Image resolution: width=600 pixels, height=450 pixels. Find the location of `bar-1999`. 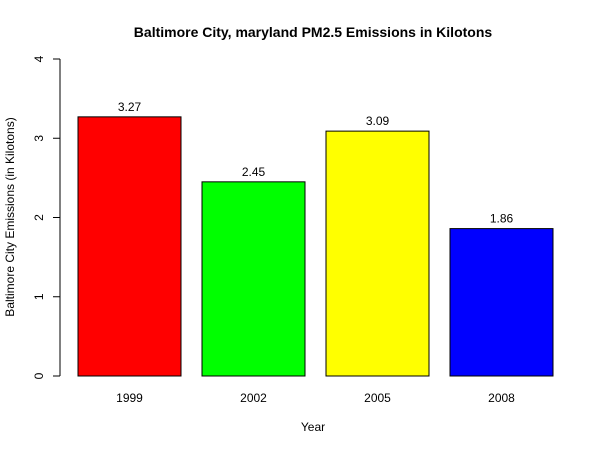

bar-1999 is located at coordinates (129, 246).